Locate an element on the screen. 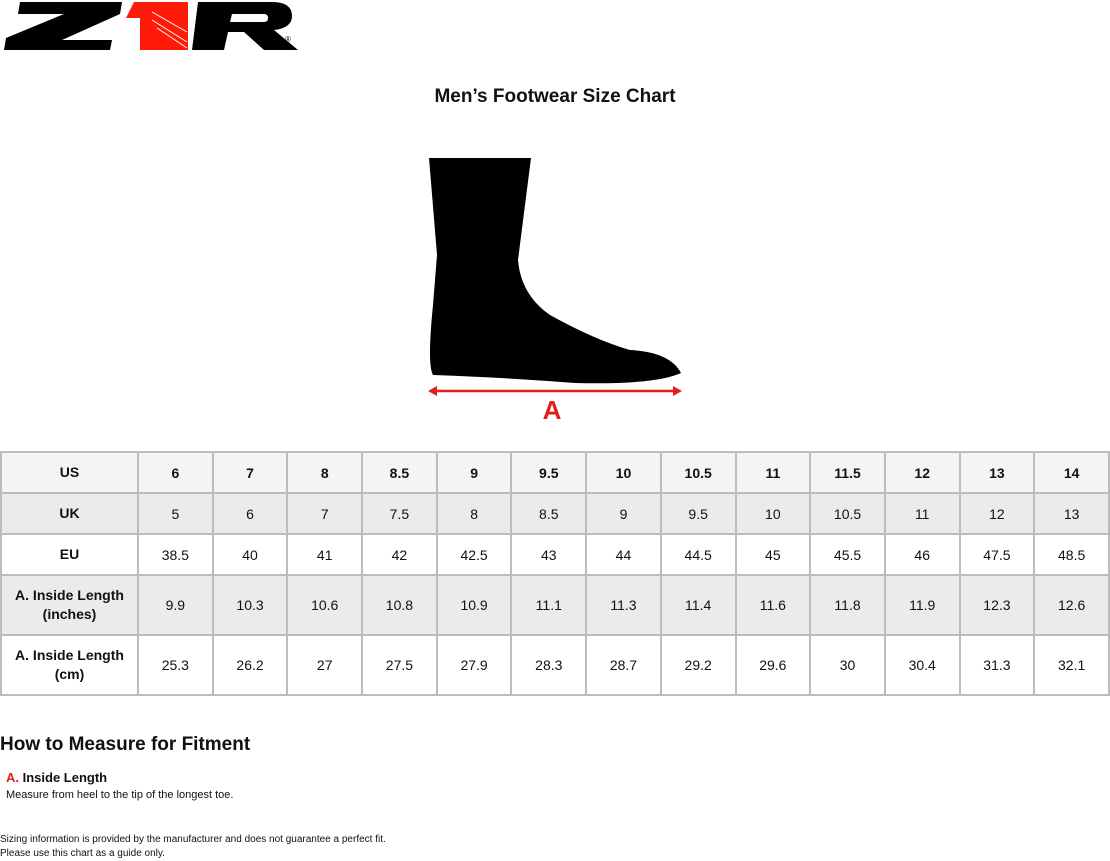  table-cell: 11.3 is located at coordinates (623, 605).